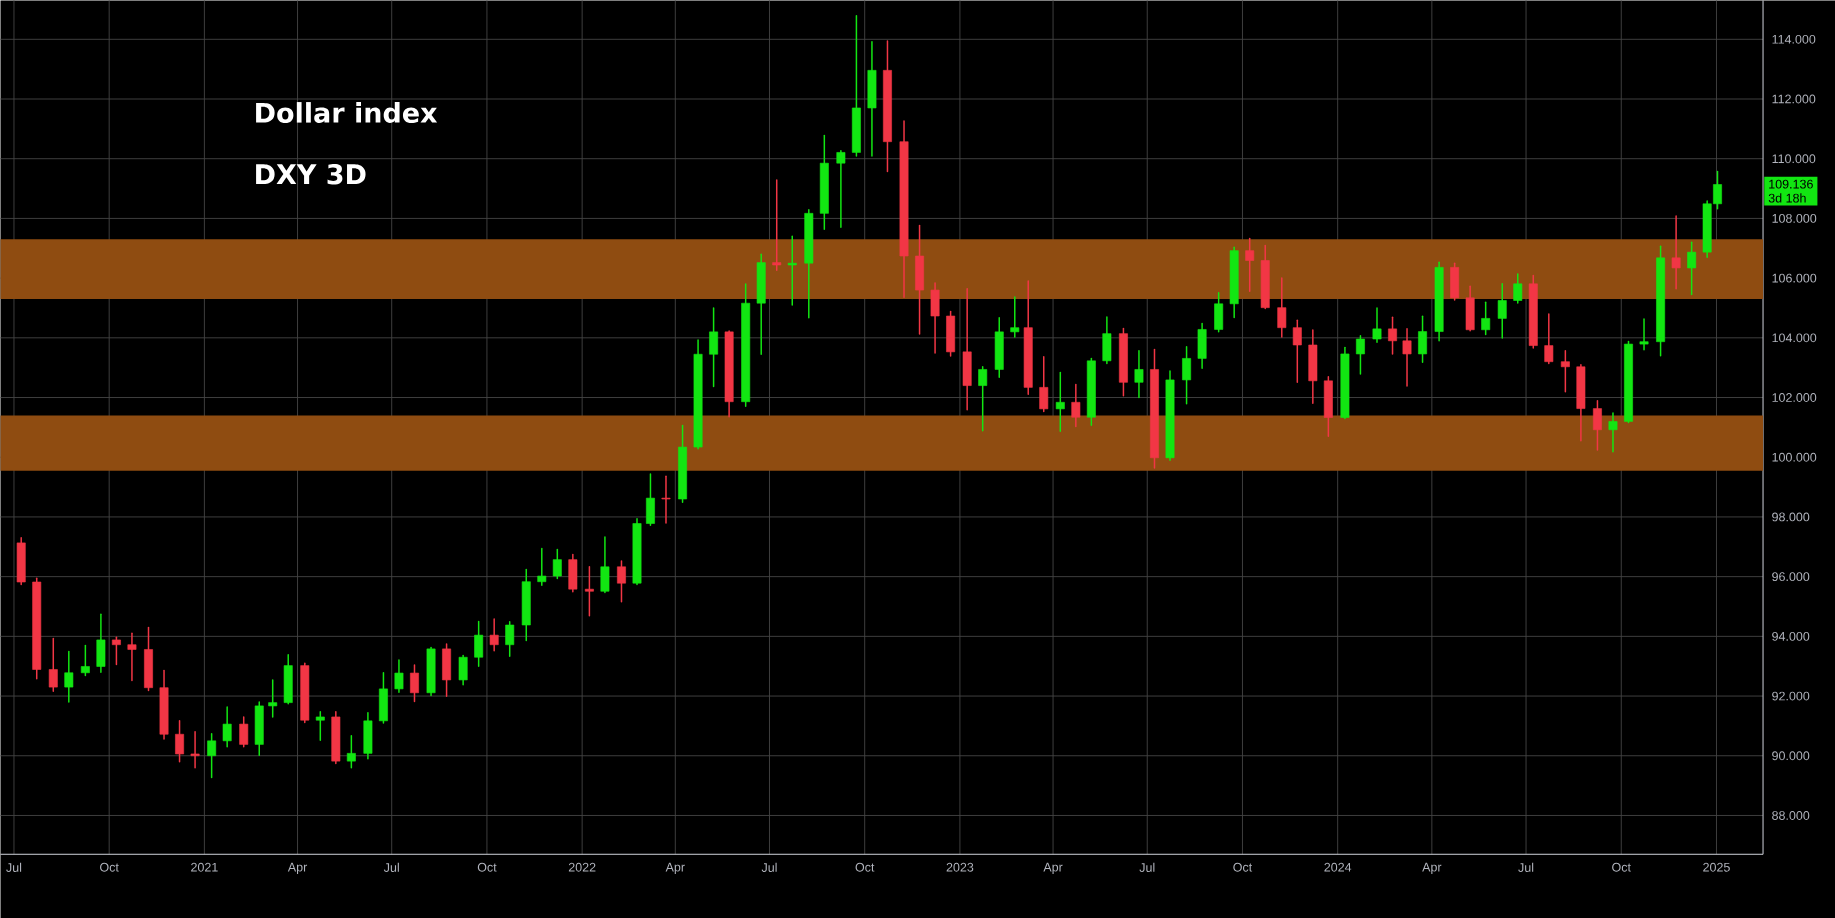  What do you see at coordinates (1791, 756) in the screenshot?
I see `y-tick-label: 90.000` at bounding box center [1791, 756].